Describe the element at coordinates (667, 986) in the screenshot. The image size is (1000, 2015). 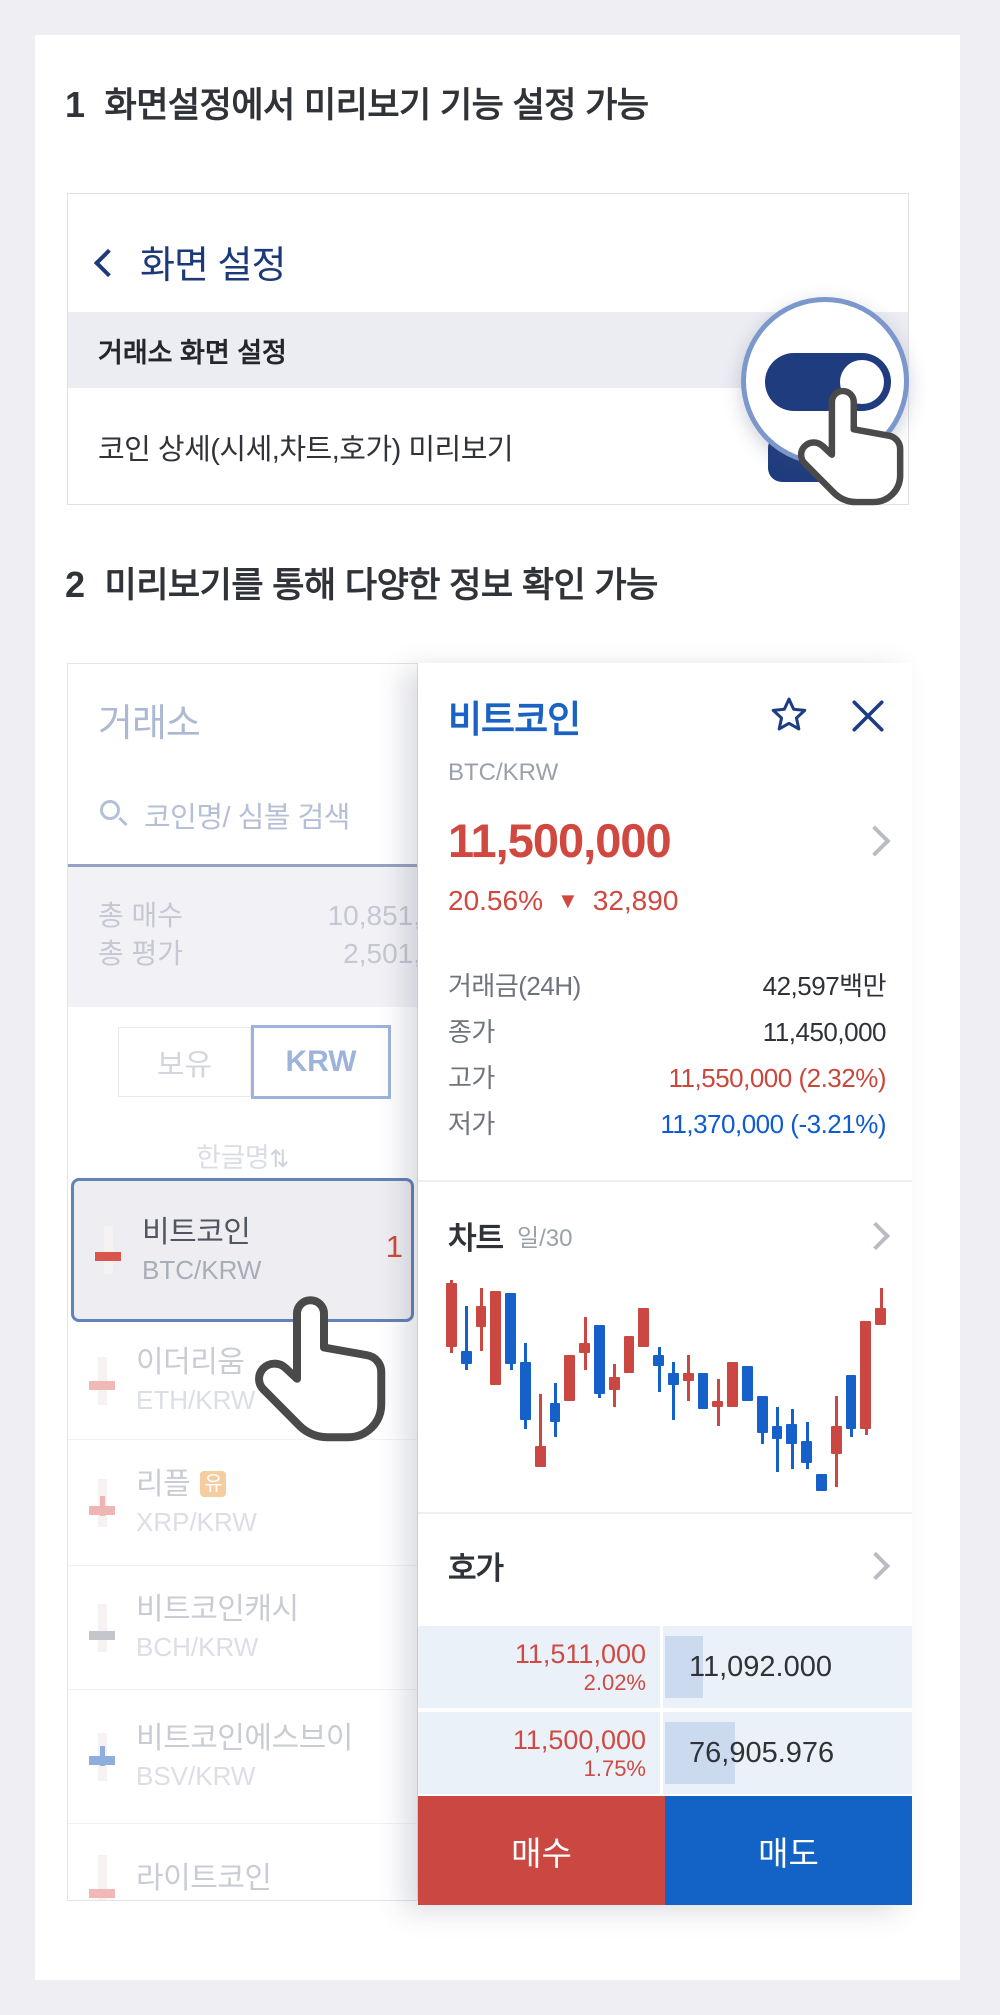
I see `stat-row: 거래금(24H) 42,597백만` at that location.